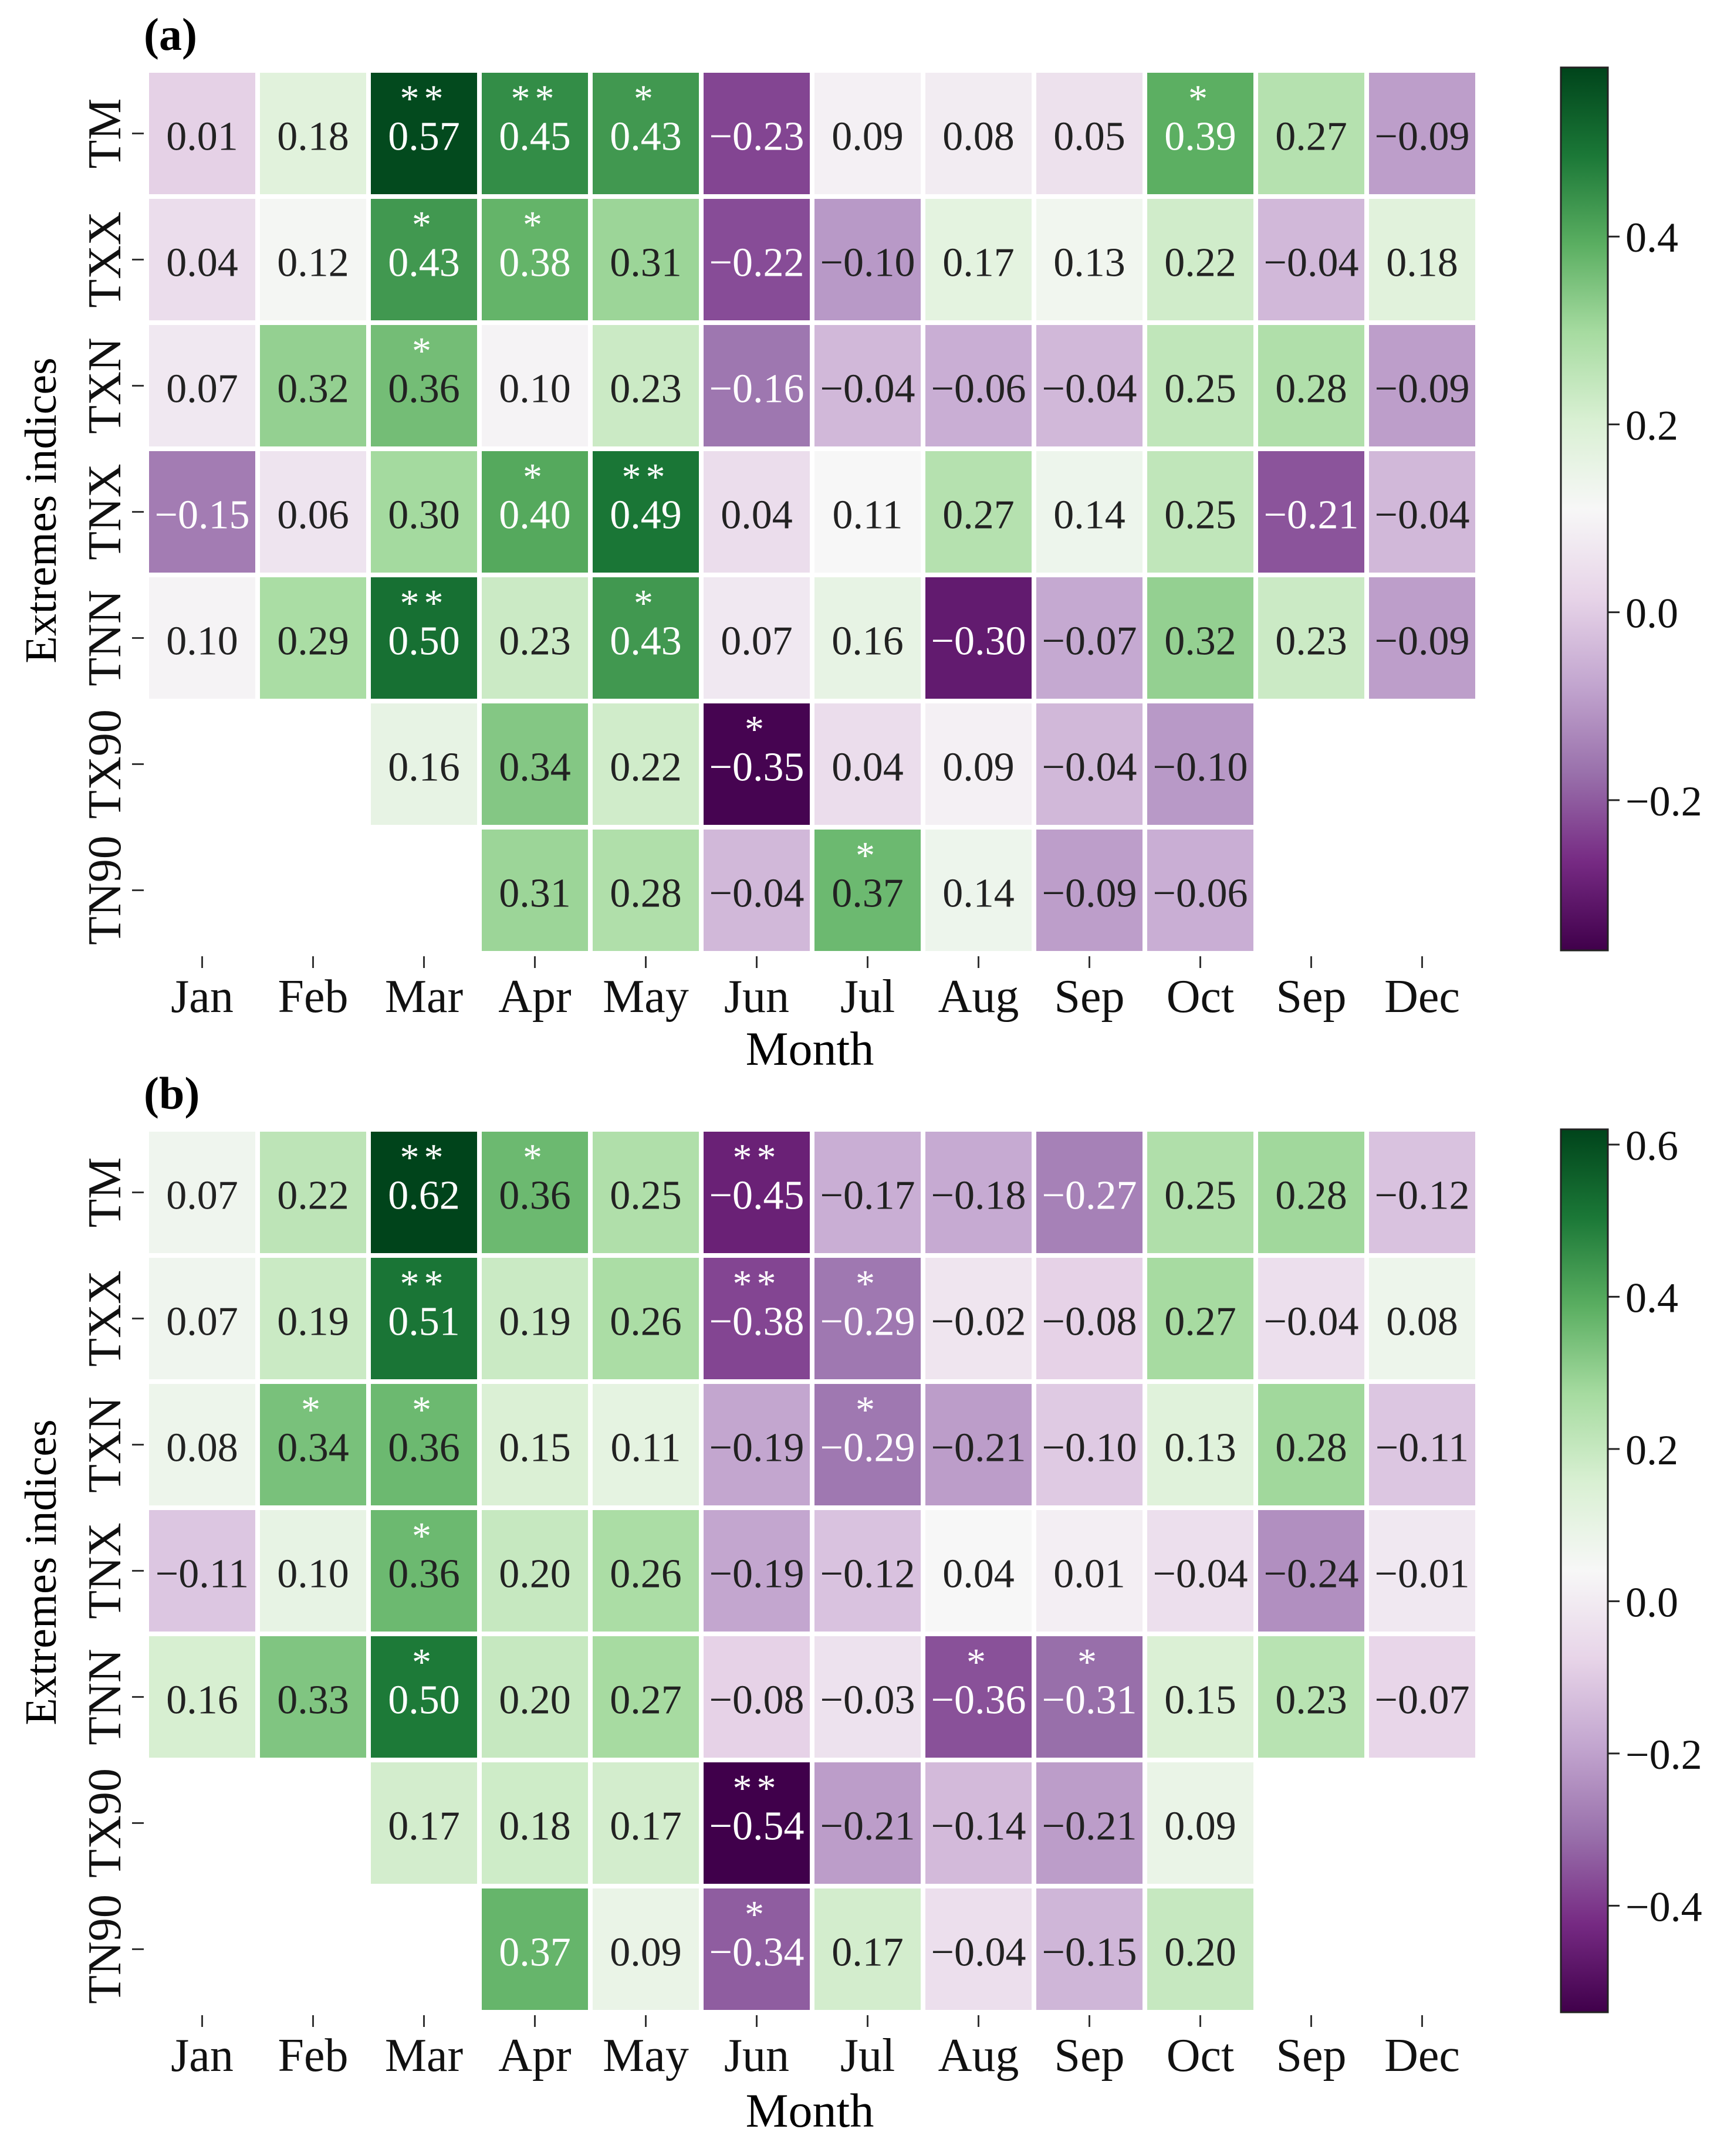  Describe the element at coordinates (1200, 1700) in the screenshot. I see `cell-value-label: 0.15` at that location.